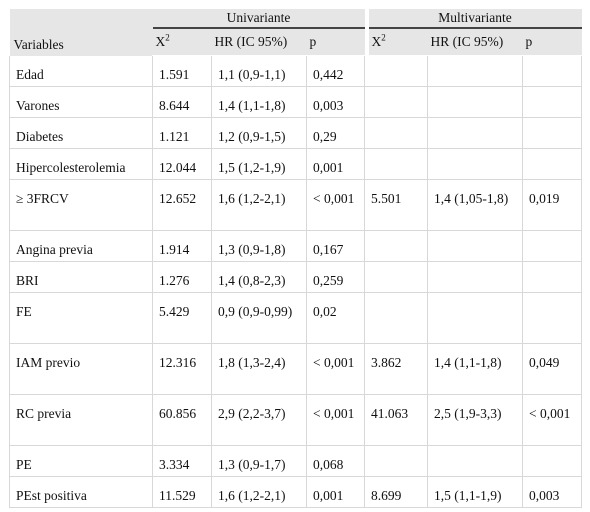 The height and width of the screenshot is (512, 590). What do you see at coordinates (336, 318) in the screenshot?
I see `cell-u-p: 0,02` at bounding box center [336, 318].